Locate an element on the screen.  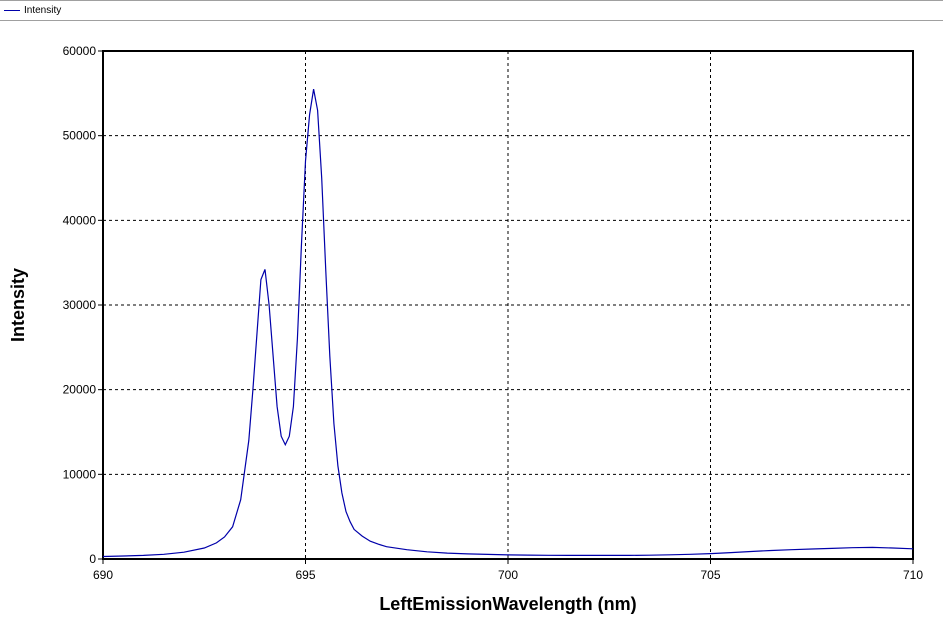
y-tick-label: 40000 is located at coordinates (80, 220).